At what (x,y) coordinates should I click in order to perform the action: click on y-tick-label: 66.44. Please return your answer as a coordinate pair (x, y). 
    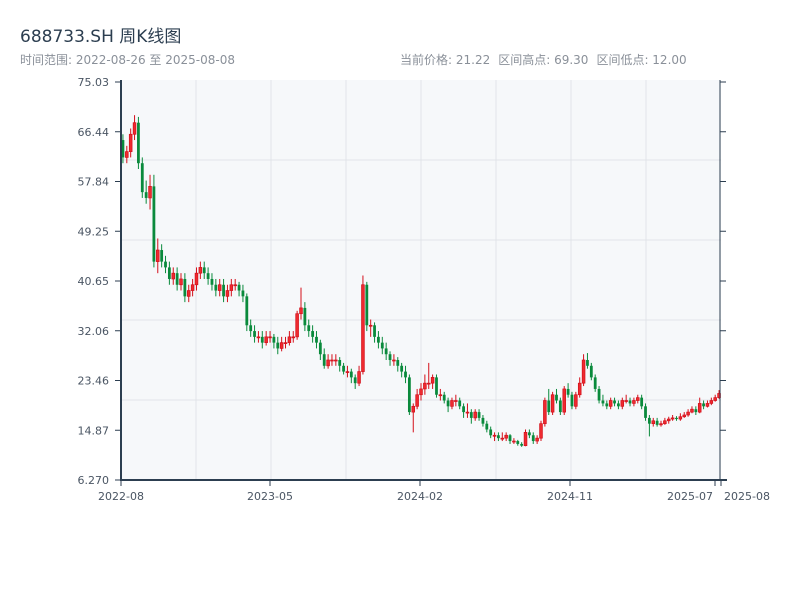
    Looking at the image, I should click on (94, 132).